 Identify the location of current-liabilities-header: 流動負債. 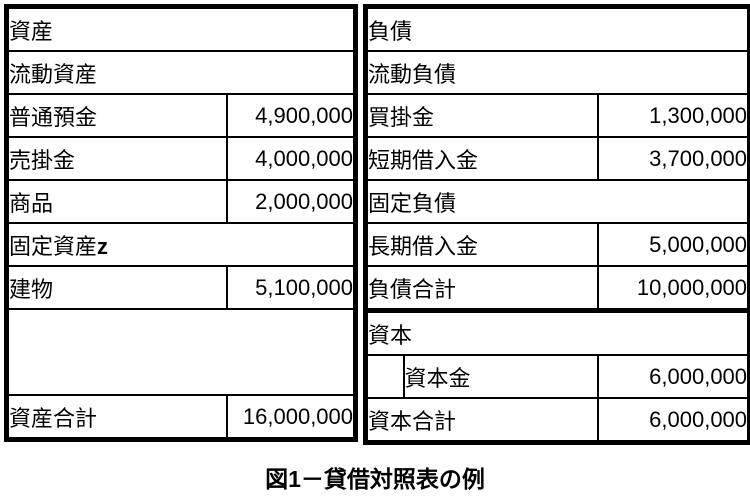
(557, 72).